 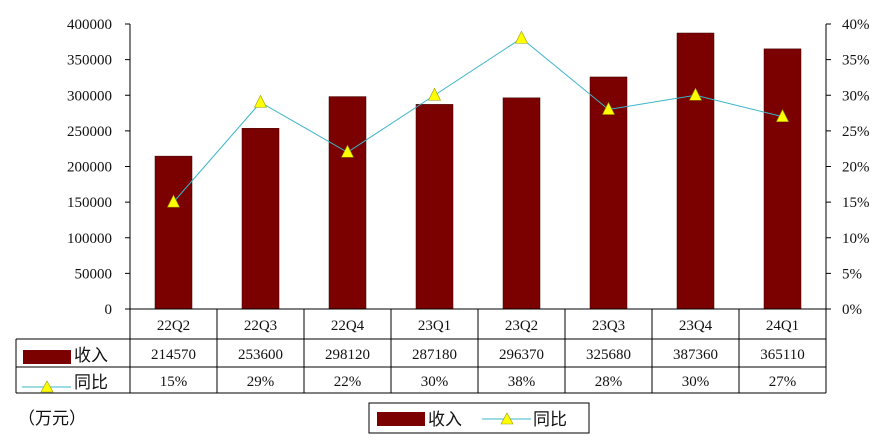 What do you see at coordinates (89, 203) in the screenshot?
I see `left-tick-label: 150000` at bounding box center [89, 203].